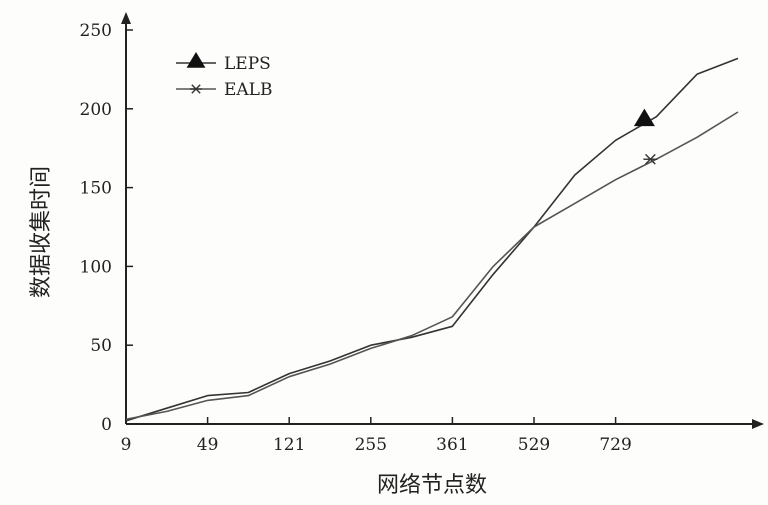 The width and height of the screenshot is (768, 505). I want to click on x-axis-title: 网络节点数, so click(432, 485).